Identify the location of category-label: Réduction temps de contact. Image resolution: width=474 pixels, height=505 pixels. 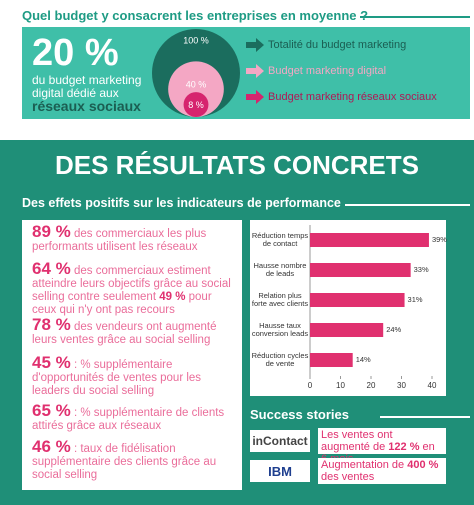
(280, 239).